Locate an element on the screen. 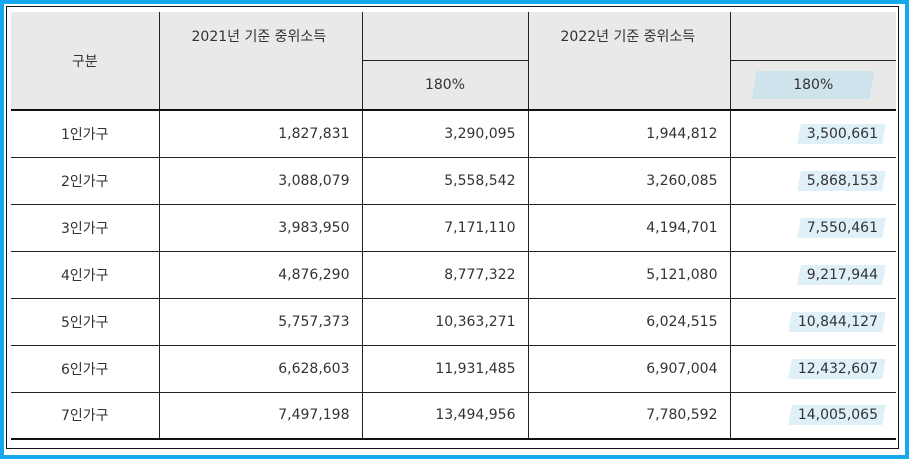 This screenshot has height=459, width=909. row-label: 7인가구 is located at coordinates (85, 415).